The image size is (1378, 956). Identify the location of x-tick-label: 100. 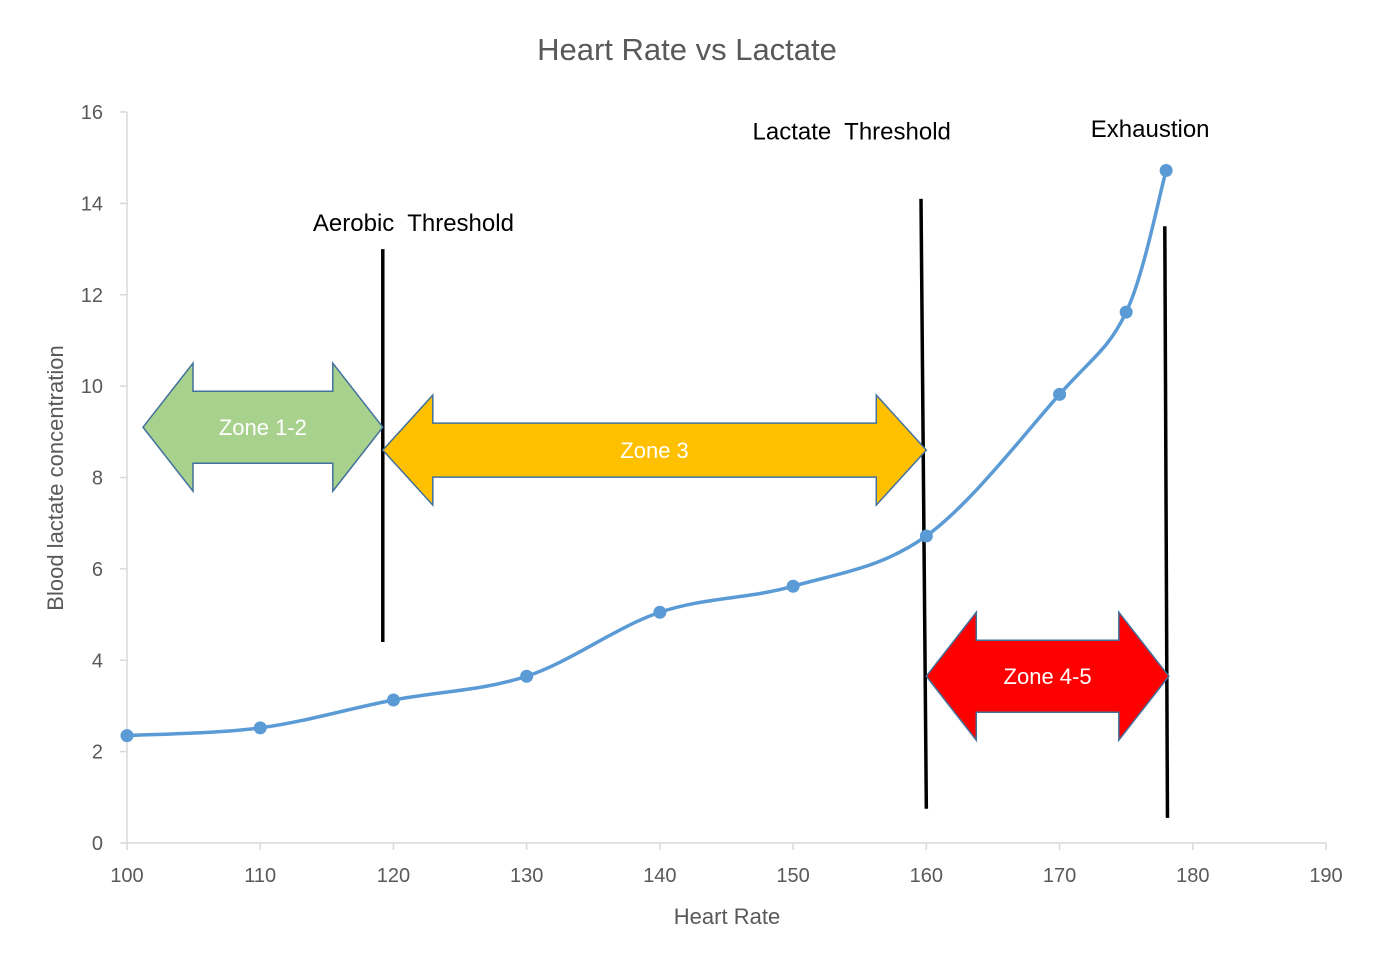
(126, 876).